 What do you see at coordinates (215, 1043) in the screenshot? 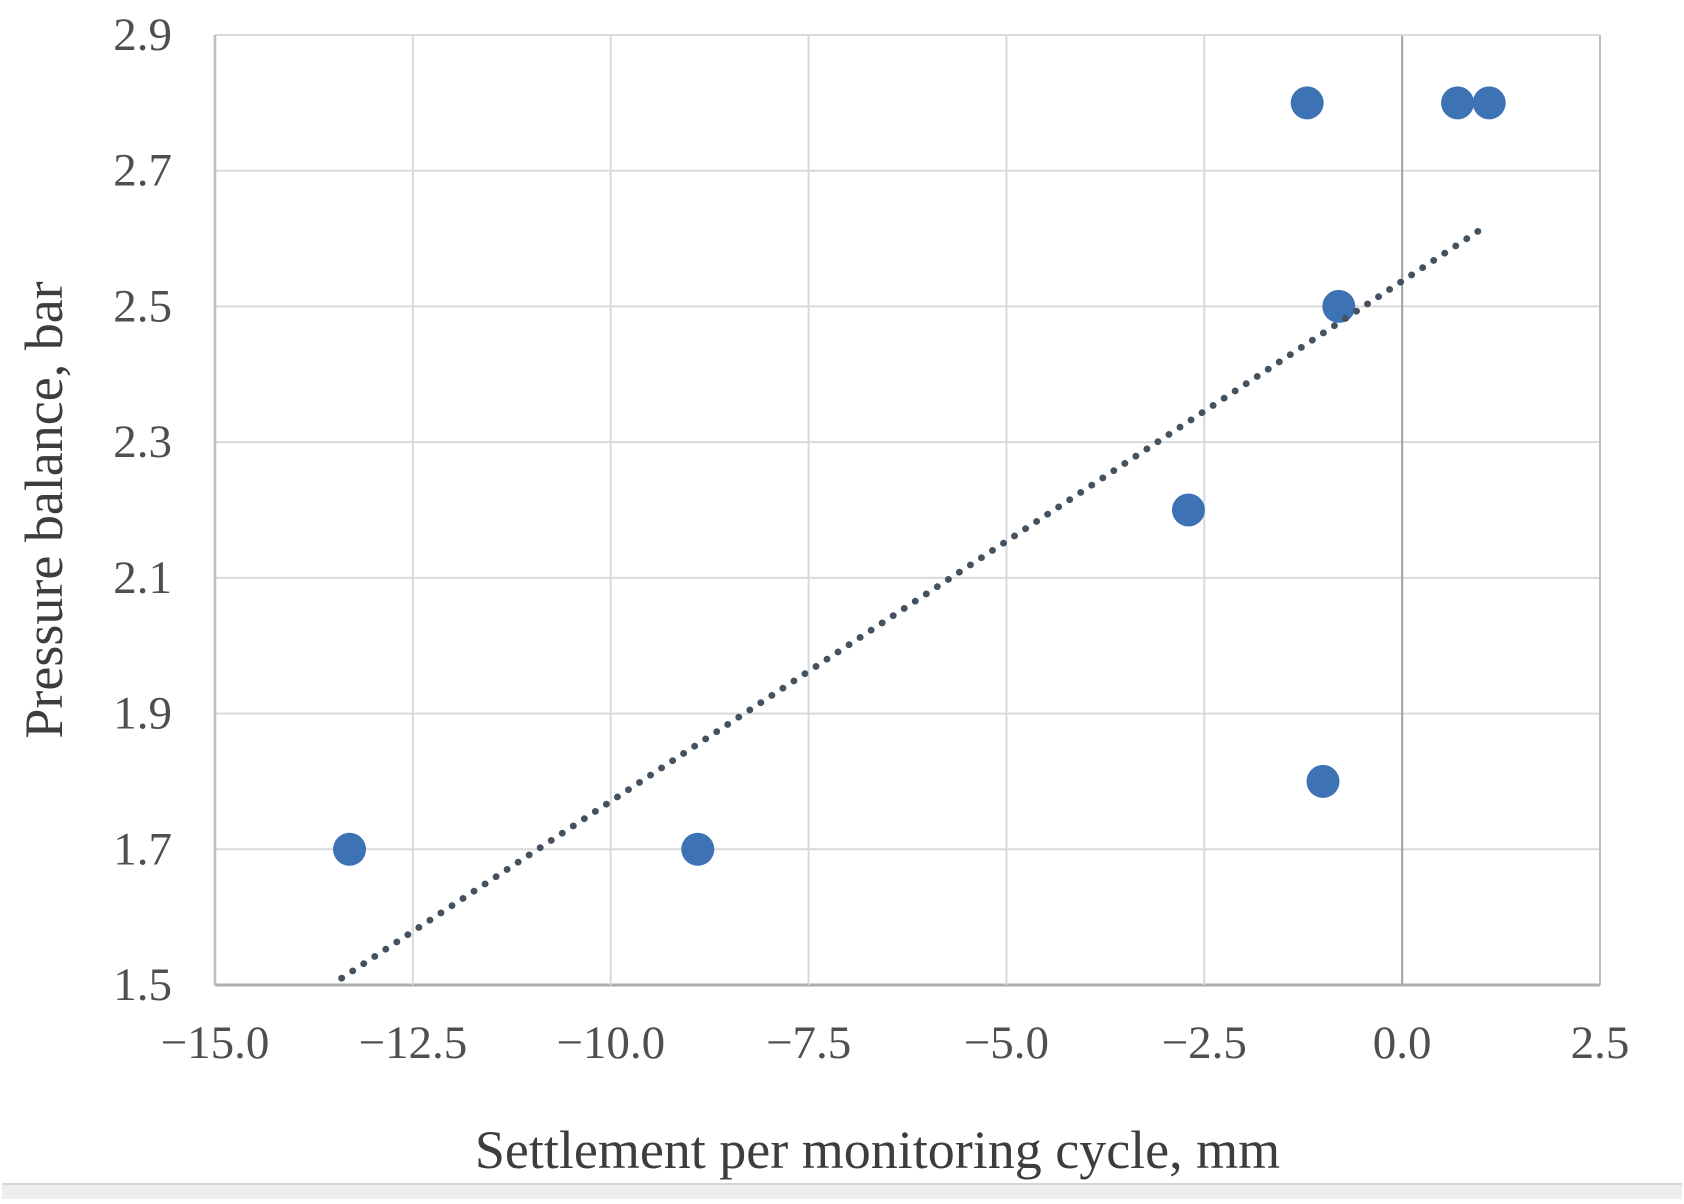
I see `x-tick-label: −15.0` at bounding box center [215, 1043].